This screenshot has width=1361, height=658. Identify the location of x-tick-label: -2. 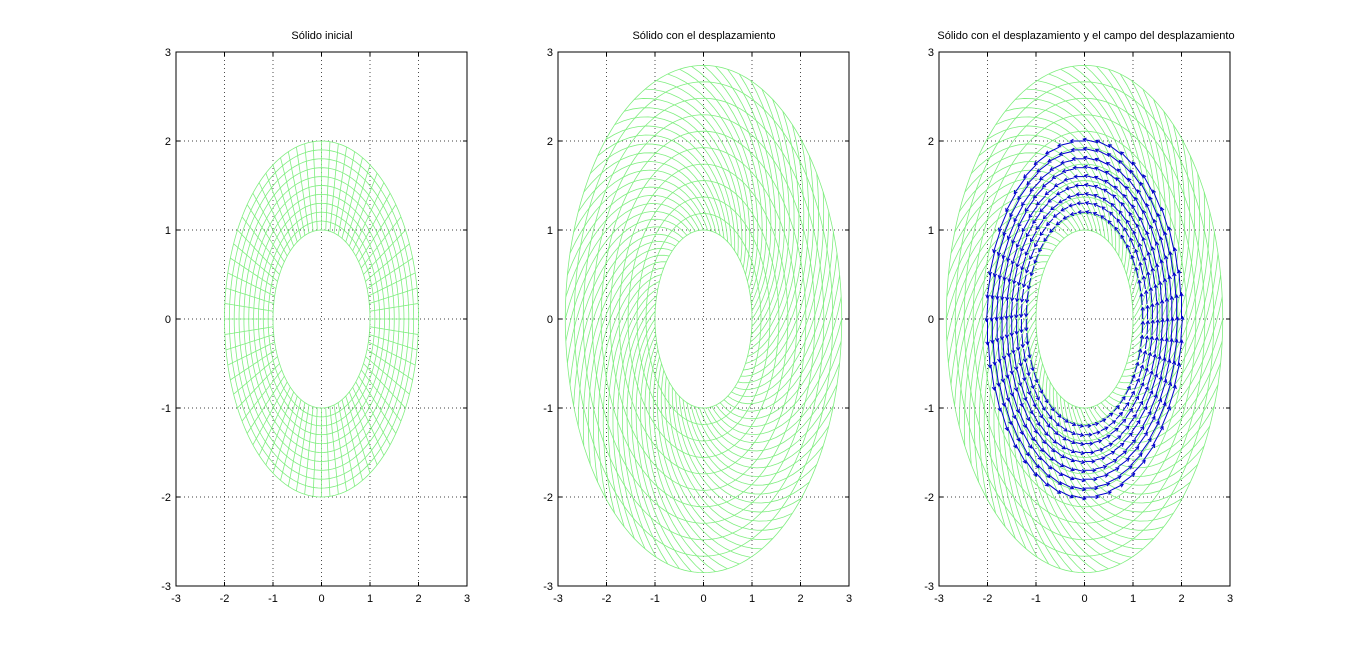
(607, 599).